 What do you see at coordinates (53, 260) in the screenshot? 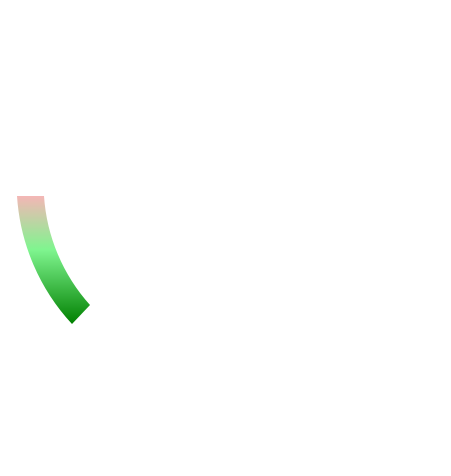
I see `gradient-arc-segment` at bounding box center [53, 260].